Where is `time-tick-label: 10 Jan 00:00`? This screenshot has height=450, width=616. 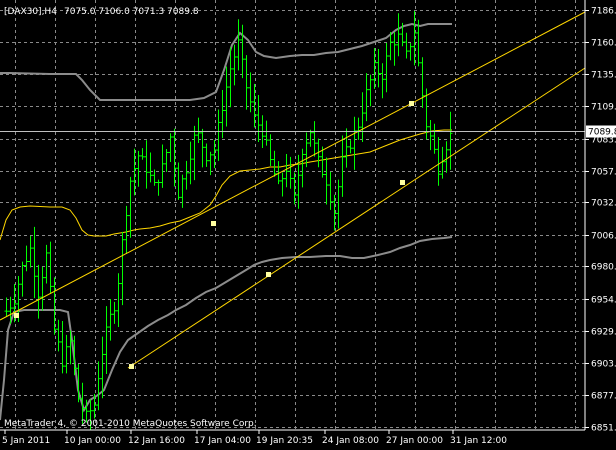 time-tick-label: 10 Jan 00:00 is located at coordinates (92, 441).